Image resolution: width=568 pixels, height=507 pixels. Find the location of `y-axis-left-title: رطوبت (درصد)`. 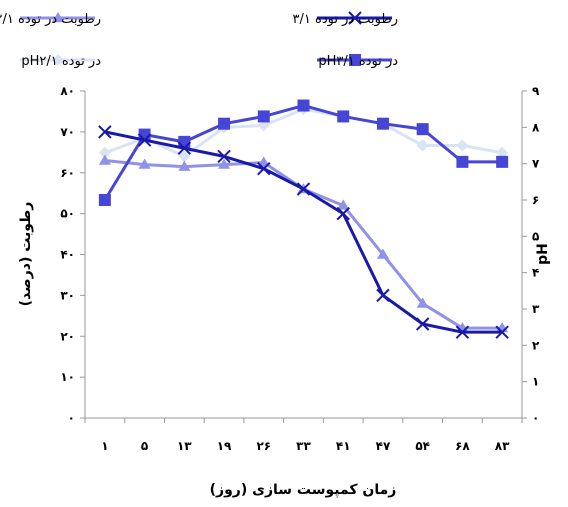

y-axis-left-title: رطوبت (درصد) is located at coordinates (26, 254).